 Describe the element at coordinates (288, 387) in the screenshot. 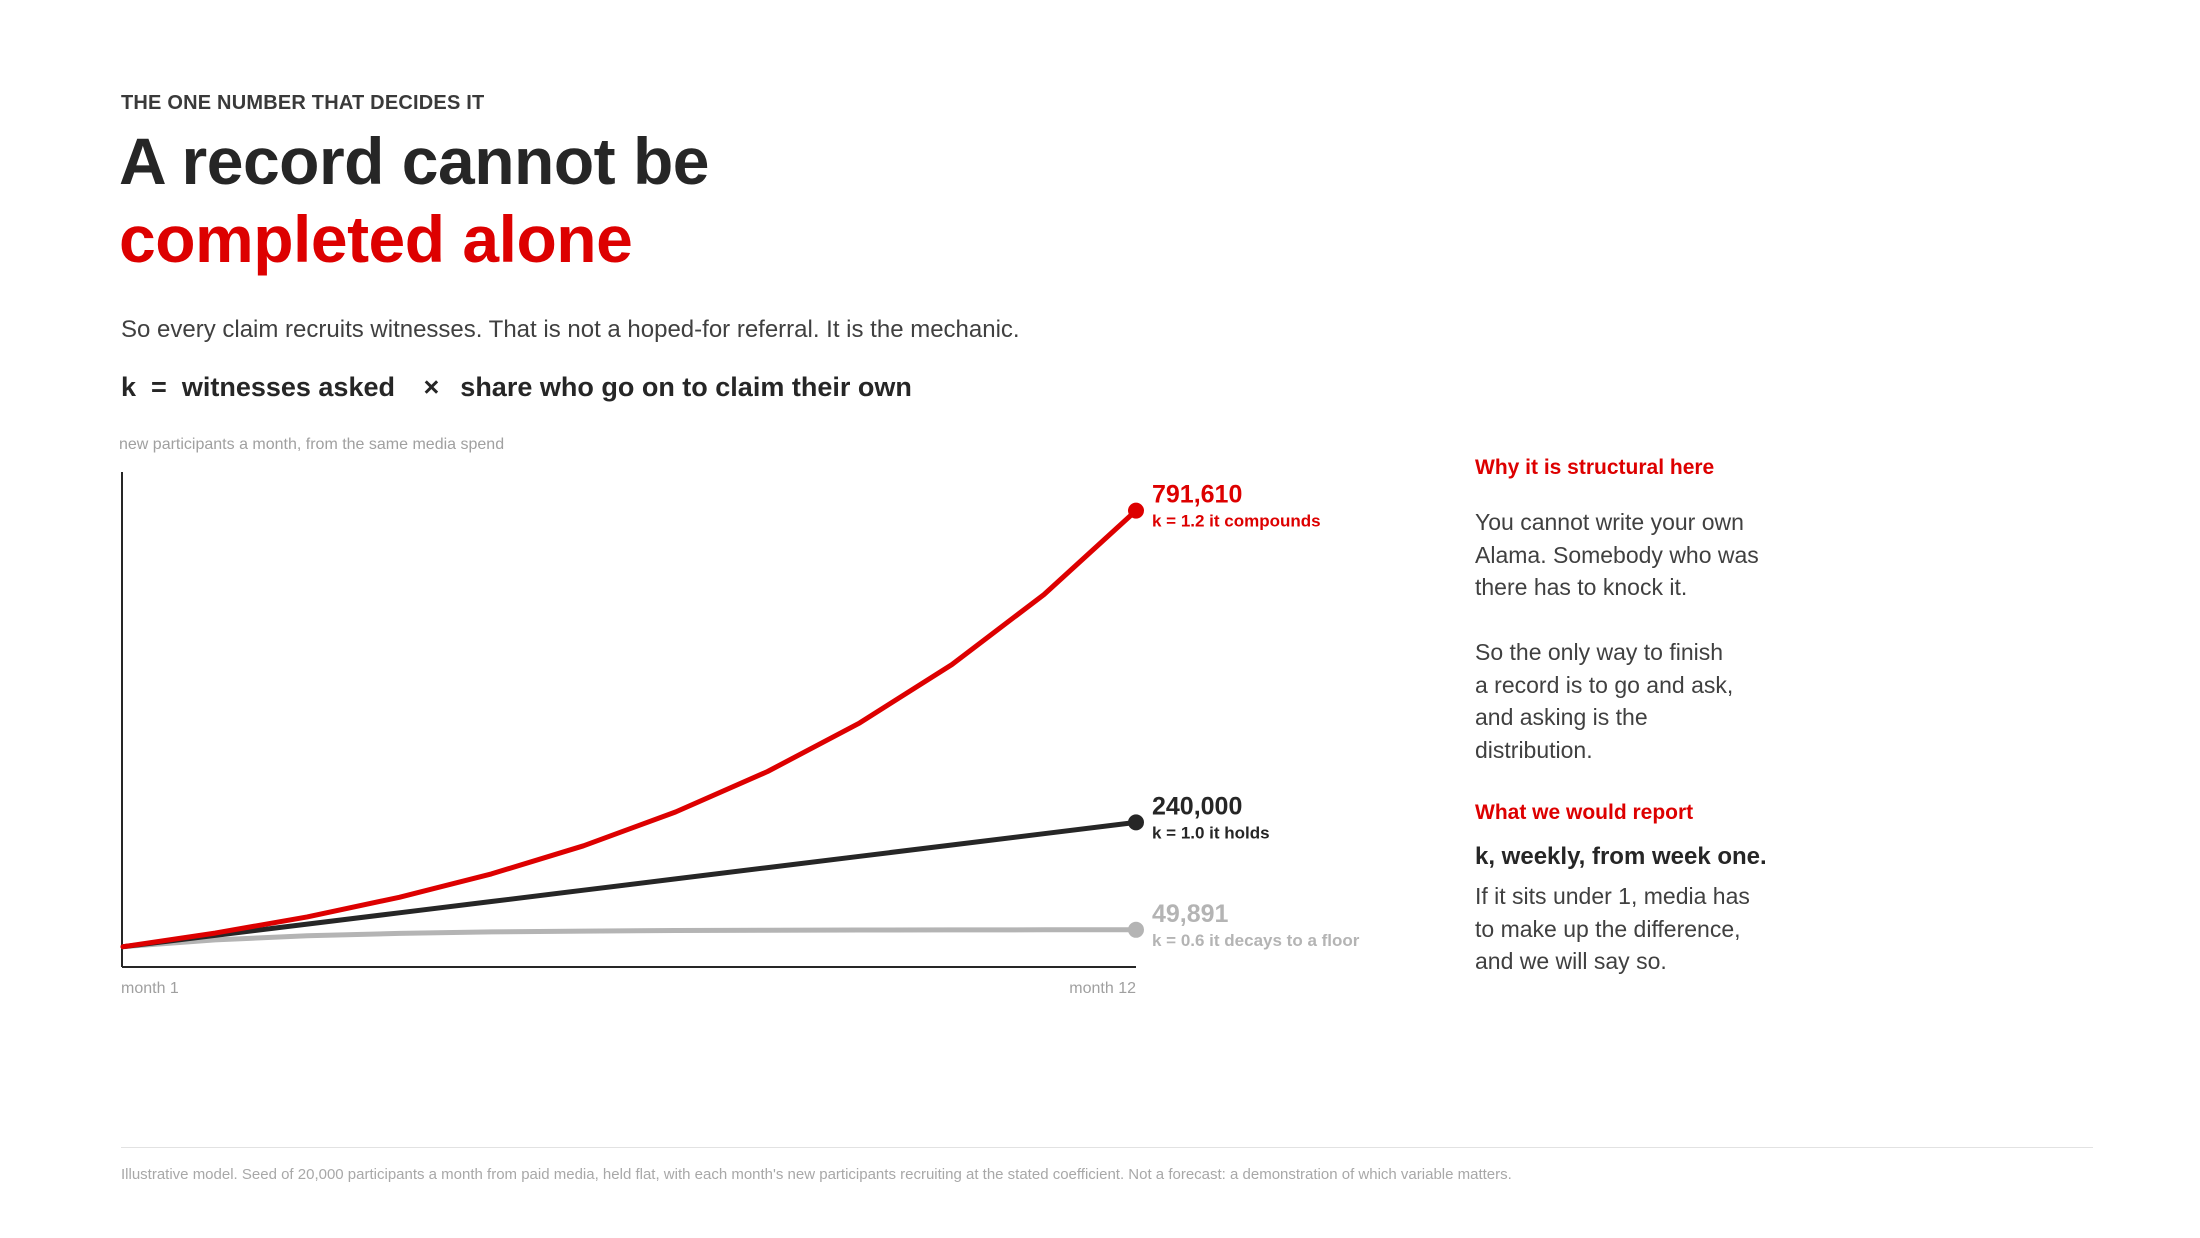

I see `formula-term-1: witnesses asked` at that location.